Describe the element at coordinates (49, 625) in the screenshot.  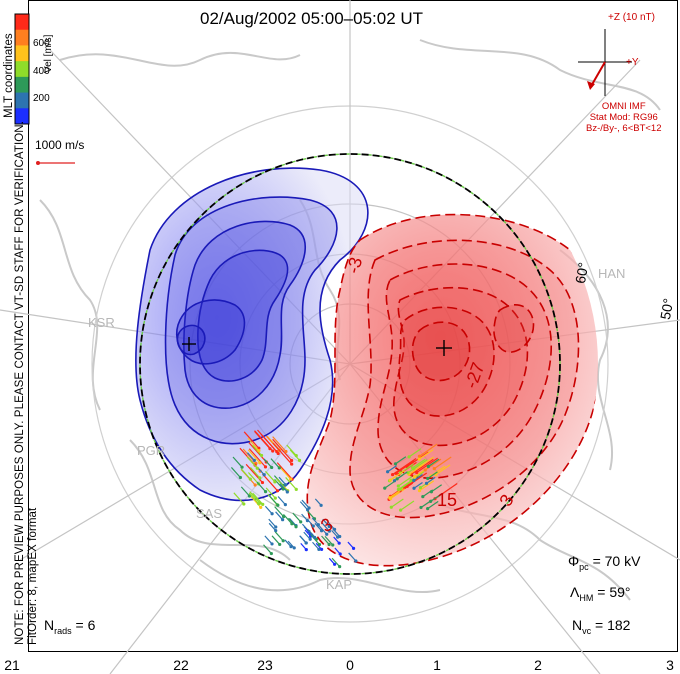
I see `nrads-symbol: N` at that location.